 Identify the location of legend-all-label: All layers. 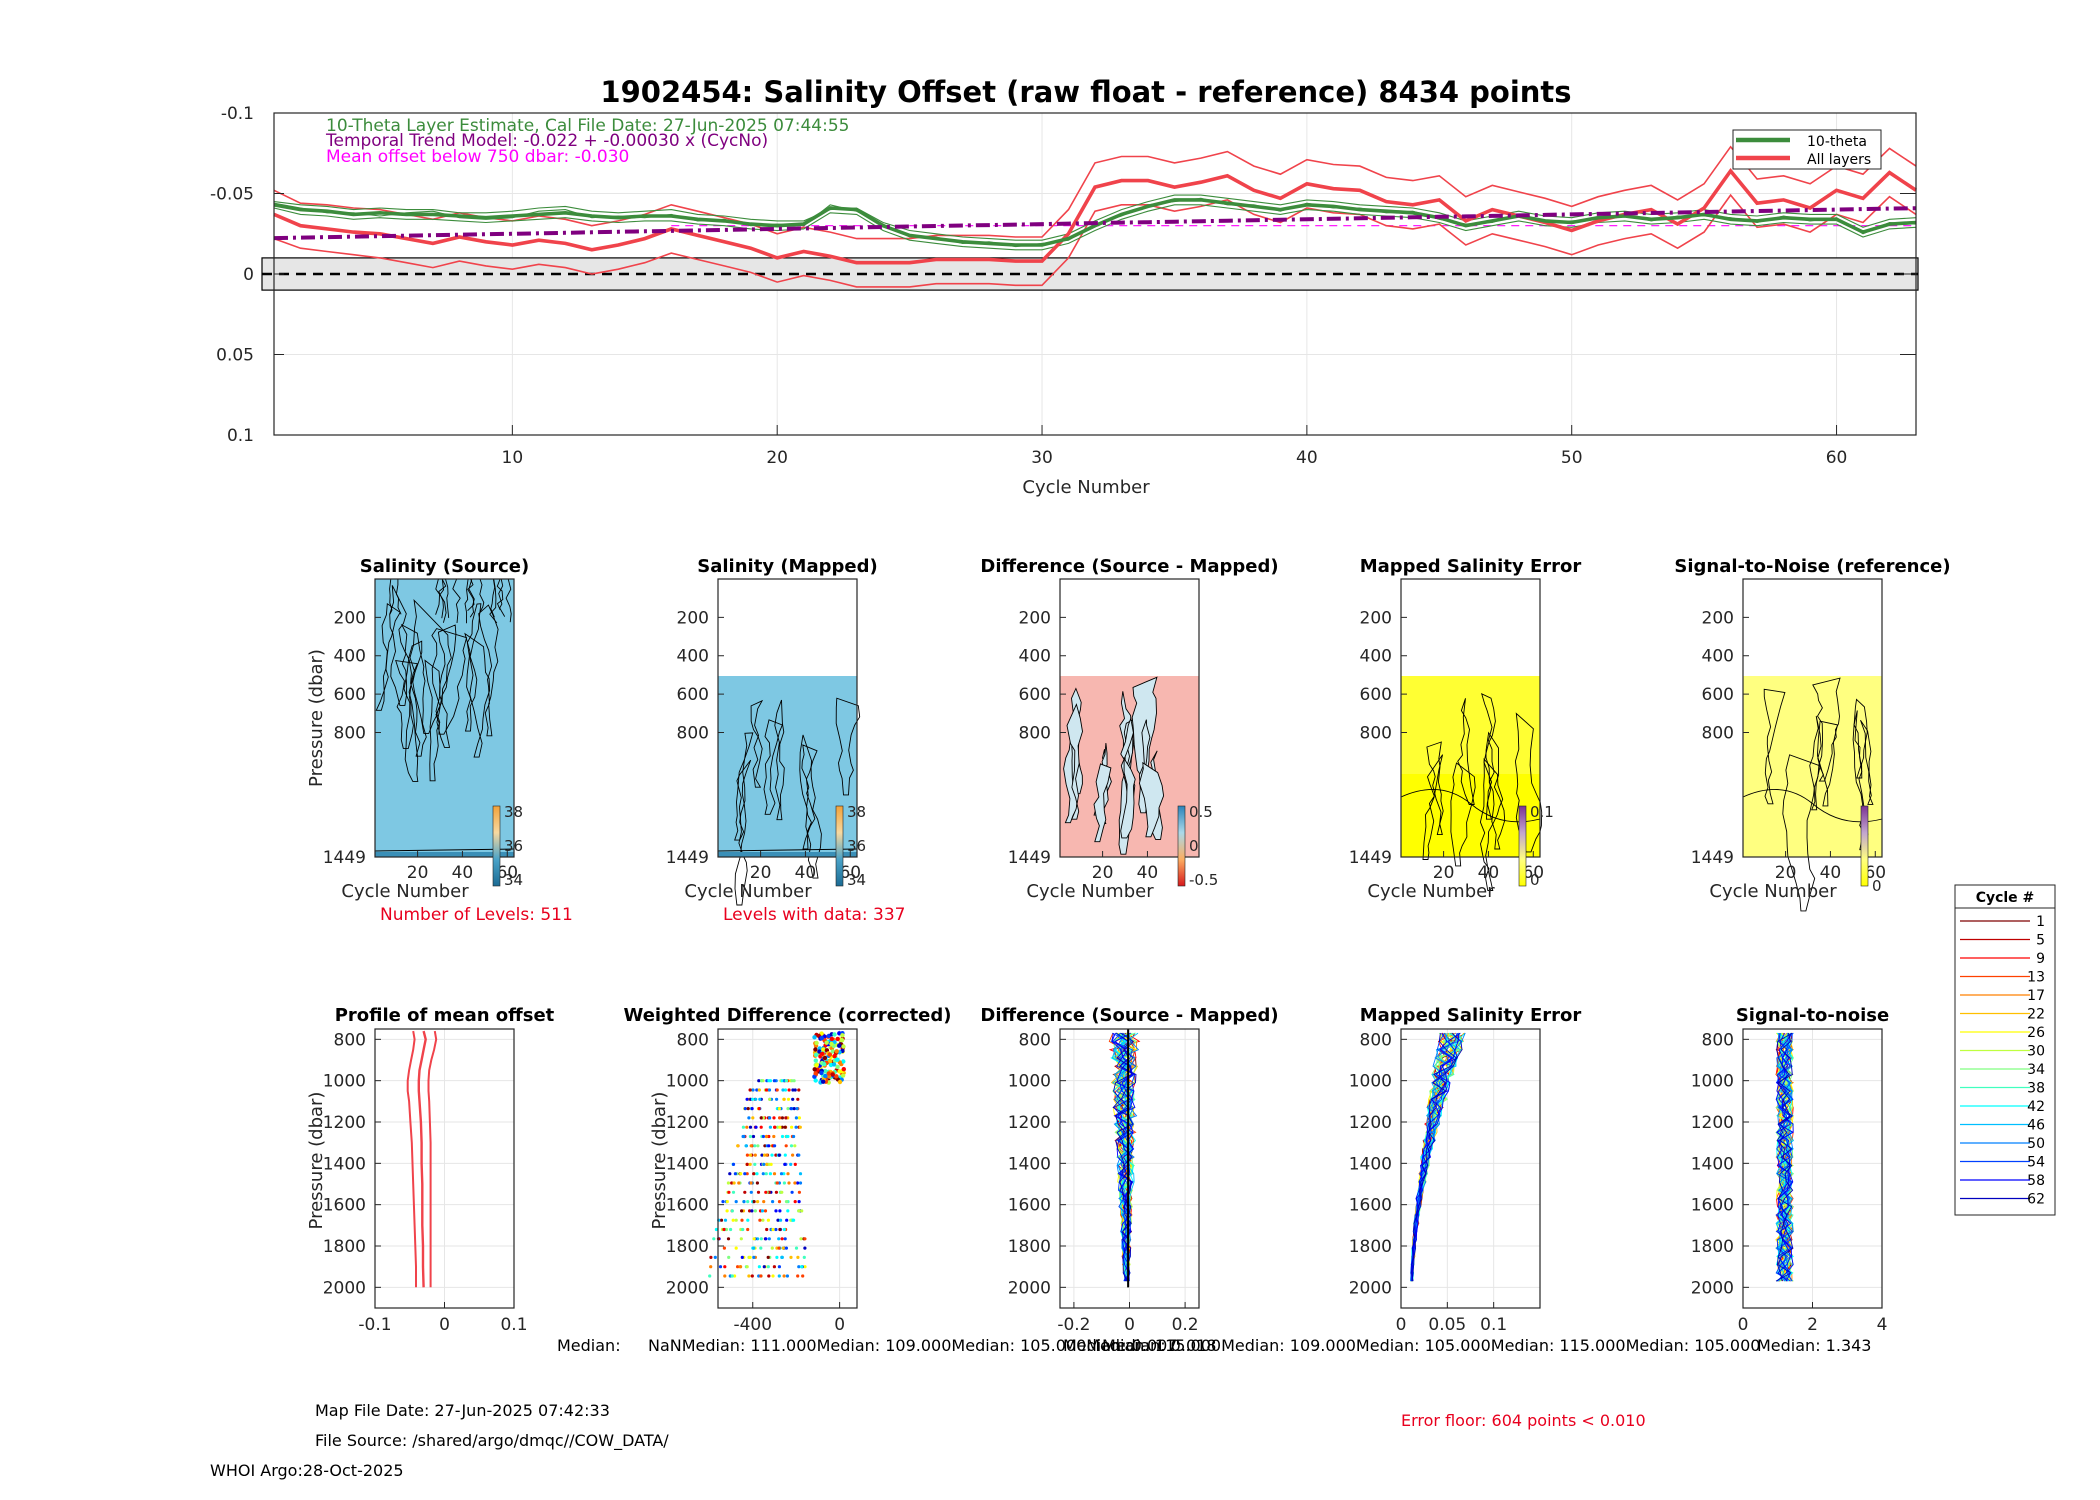
(1839, 160).